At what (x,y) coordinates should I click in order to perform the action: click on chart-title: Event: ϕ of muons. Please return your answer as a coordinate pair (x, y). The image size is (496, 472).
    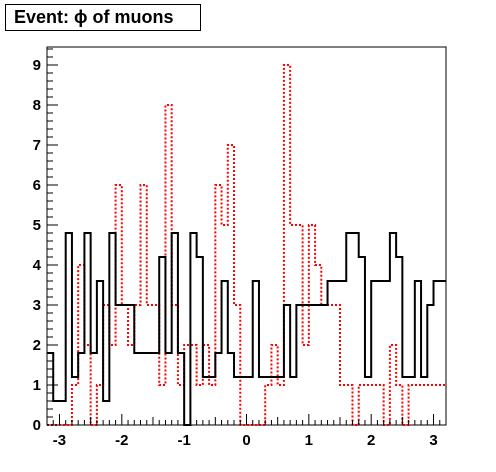
    Looking at the image, I should click on (103, 17).